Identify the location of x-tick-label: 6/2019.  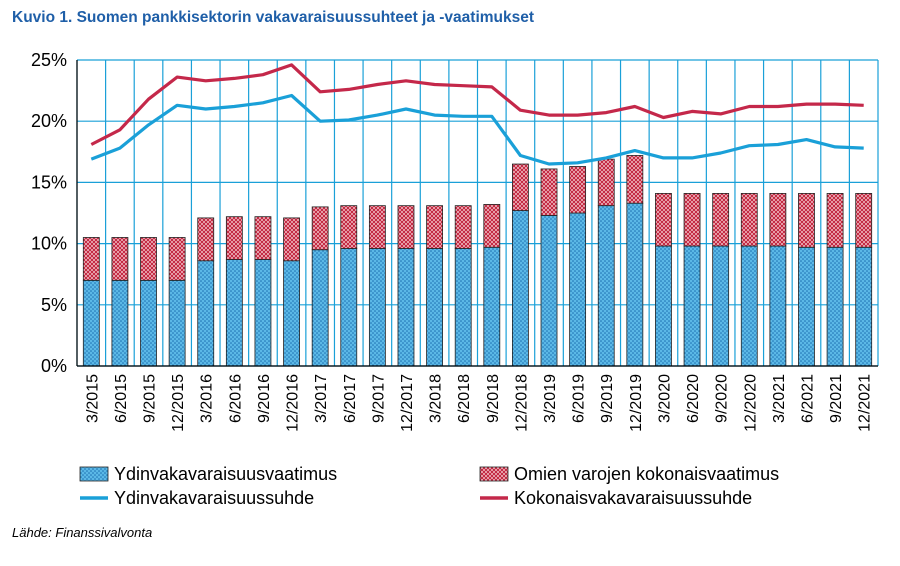
(579, 398).